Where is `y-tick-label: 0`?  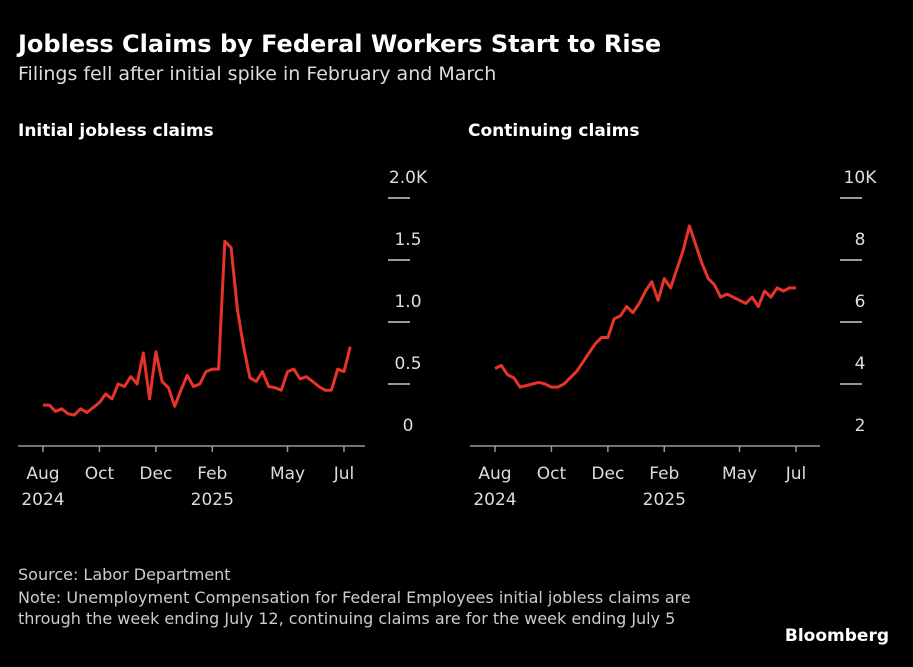 y-tick-label: 0 is located at coordinates (408, 426).